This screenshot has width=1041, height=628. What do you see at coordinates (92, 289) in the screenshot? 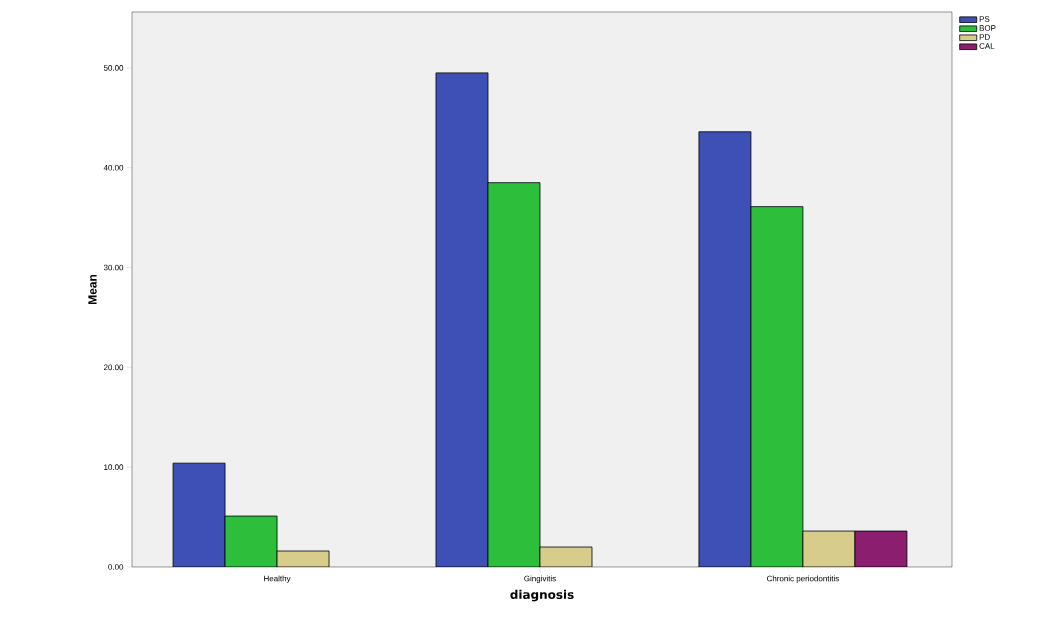
I see `y-axis-title: Mean` at bounding box center [92, 289].